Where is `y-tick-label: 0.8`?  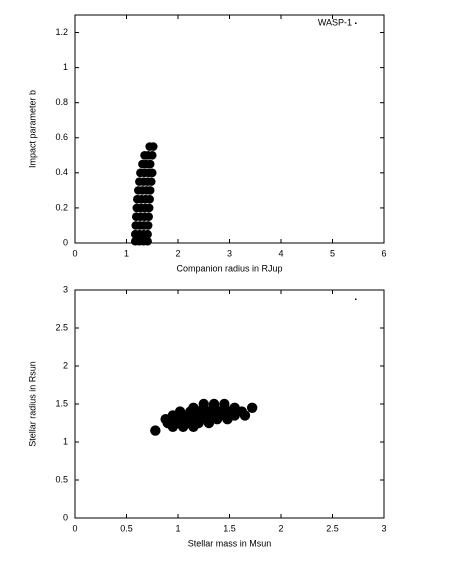 y-tick-label: 0.8 is located at coordinates (61, 102).